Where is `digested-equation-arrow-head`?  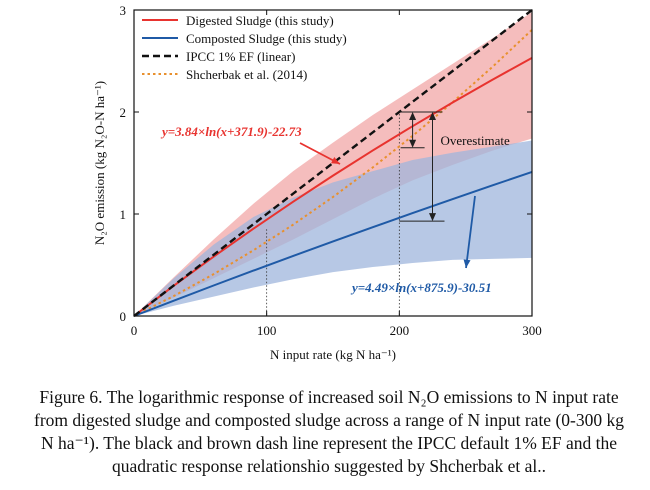
digested-equation-arrow-head is located at coordinates (335, 160).